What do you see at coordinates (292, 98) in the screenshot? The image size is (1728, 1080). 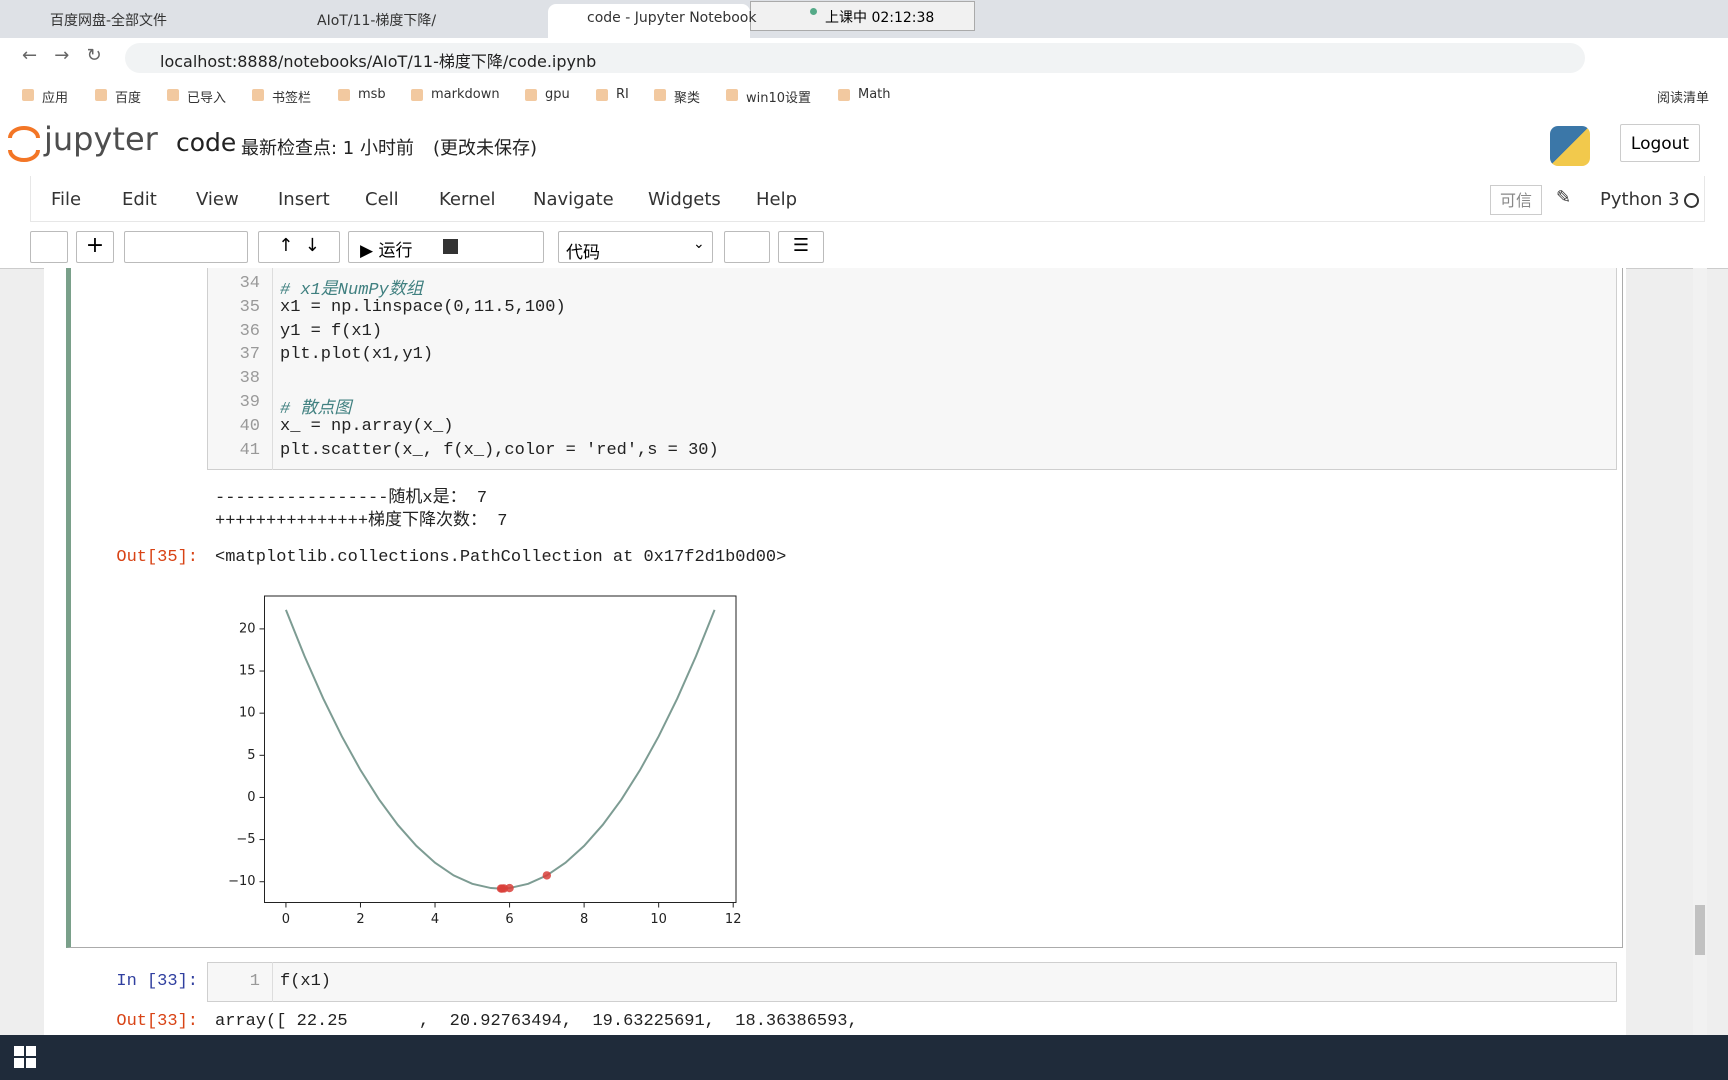 I see `bookmark: 书签栏` at bounding box center [292, 98].